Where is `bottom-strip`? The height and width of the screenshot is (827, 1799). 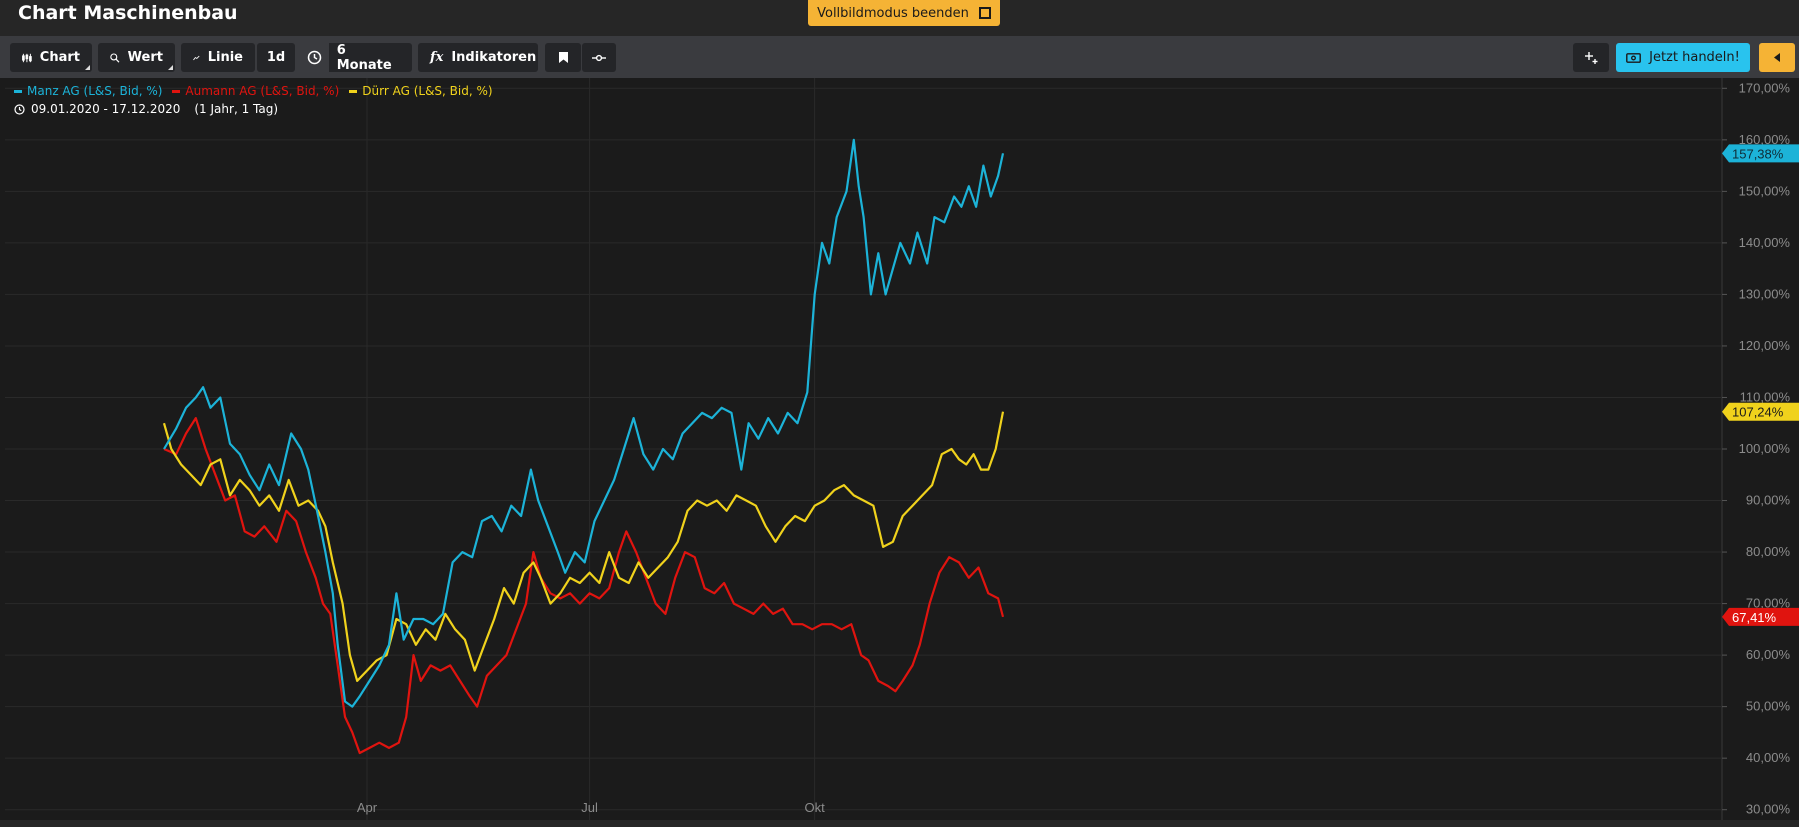 bottom-strip is located at coordinates (899, 823).